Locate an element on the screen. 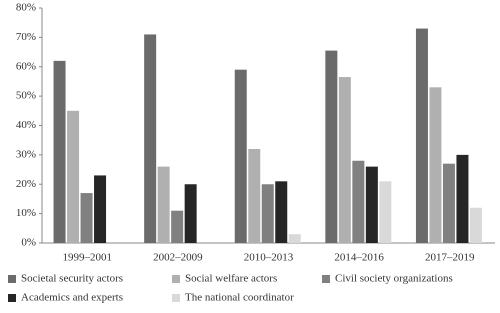 This screenshot has width=500, height=313. y-tick-label: 80% is located at coordinates (26, 8).